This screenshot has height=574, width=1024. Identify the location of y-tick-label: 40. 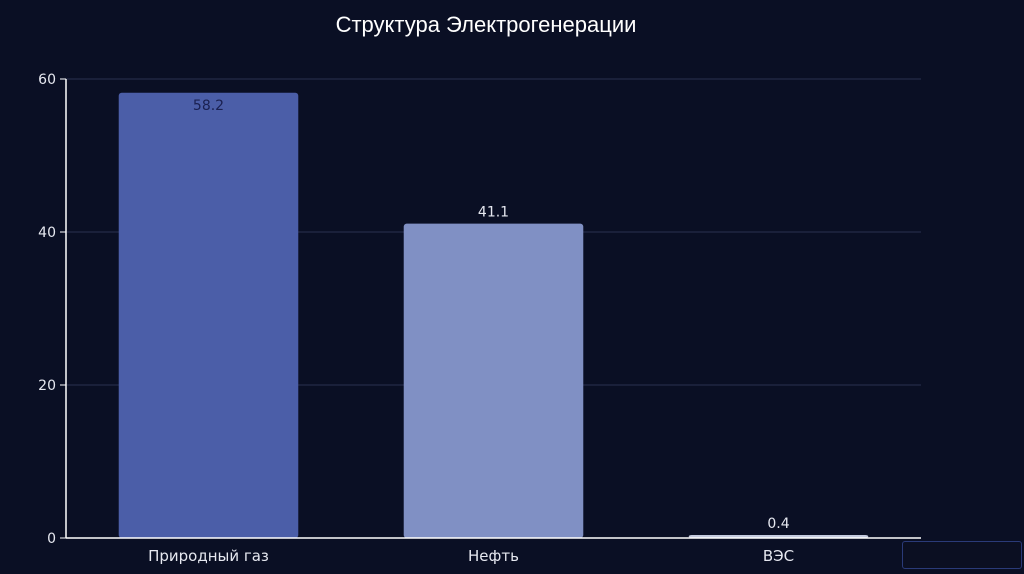
(47, 233).